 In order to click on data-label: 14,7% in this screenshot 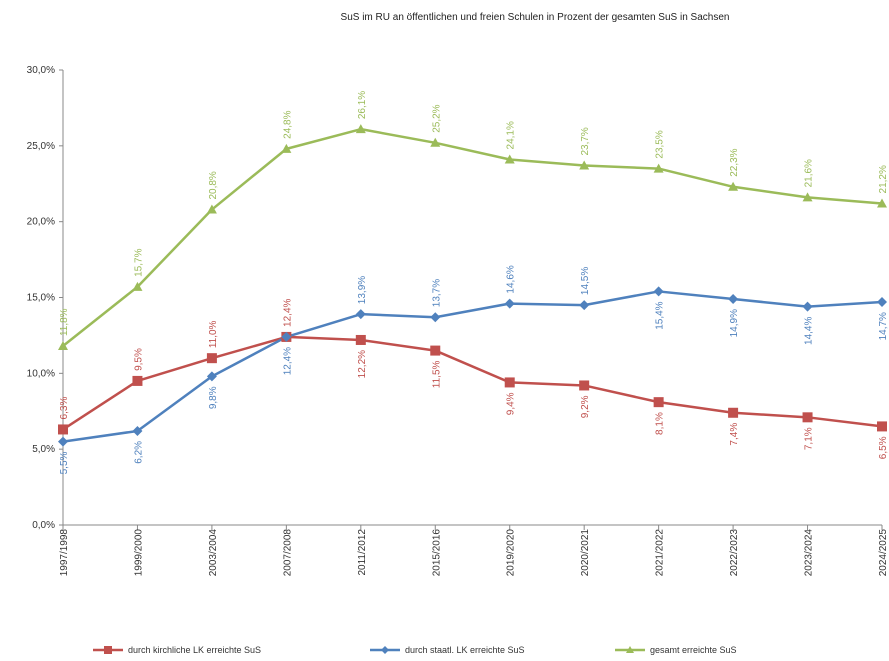, I will do `click(883, 326)`.